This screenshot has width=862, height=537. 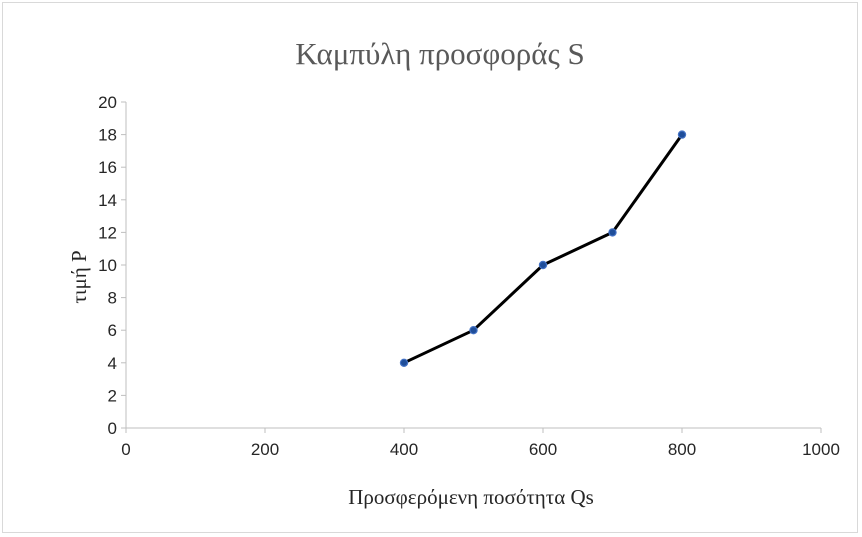 What do you see at coordinates (265, 449) in the screenshot?
I see `x-tick-label: 200` at bounding box center [265, 449].